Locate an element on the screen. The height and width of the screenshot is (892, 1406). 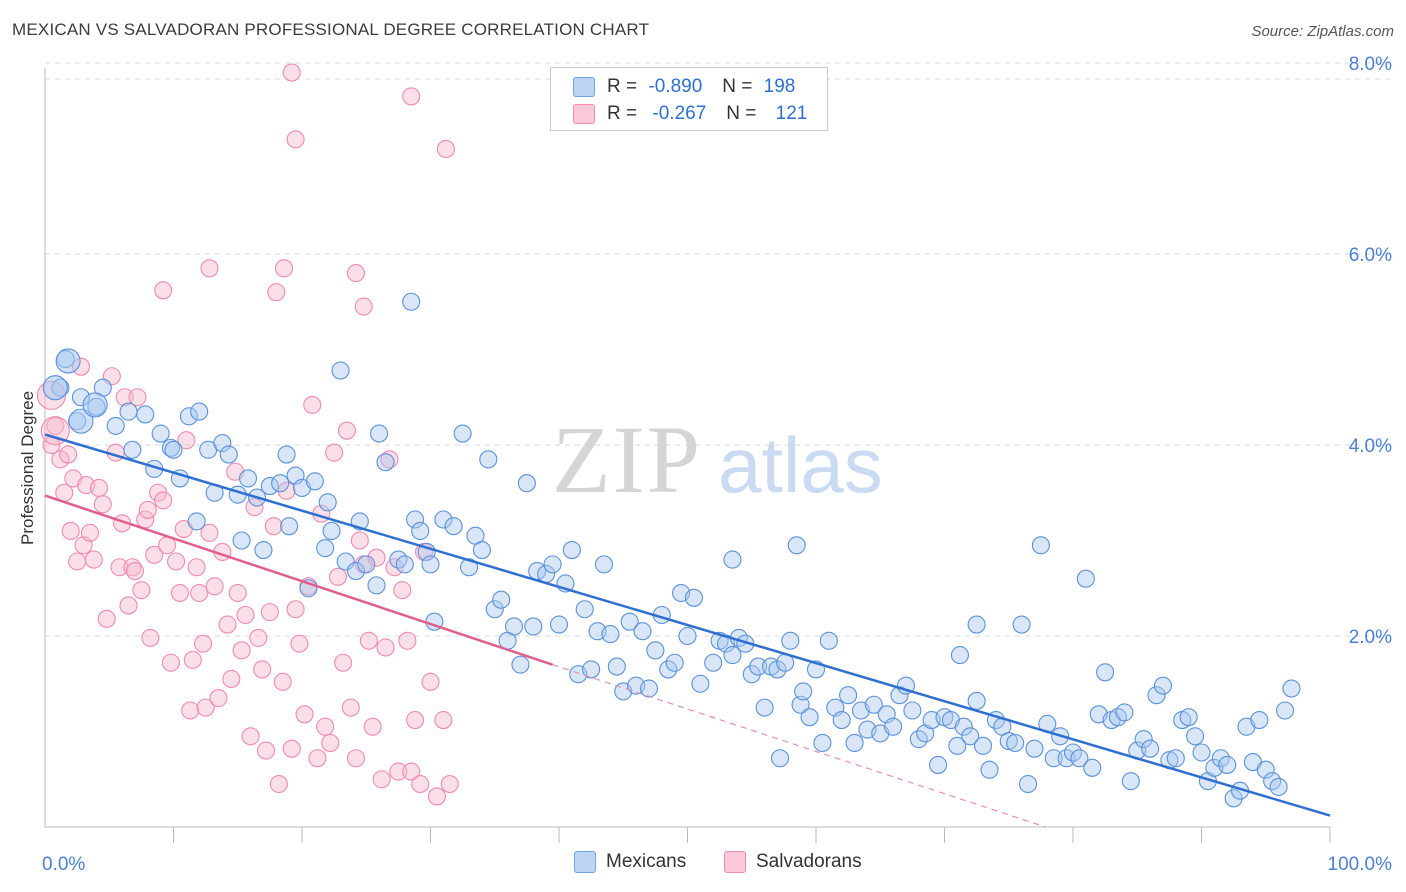
x-tick-label: 100.0% is located at coordinates (1360, 864).